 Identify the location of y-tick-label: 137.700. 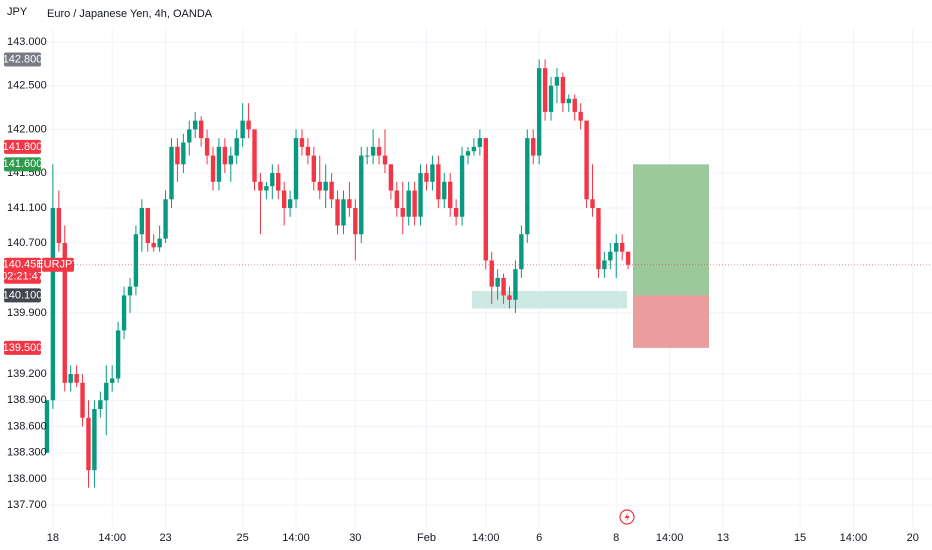
(27, 505).